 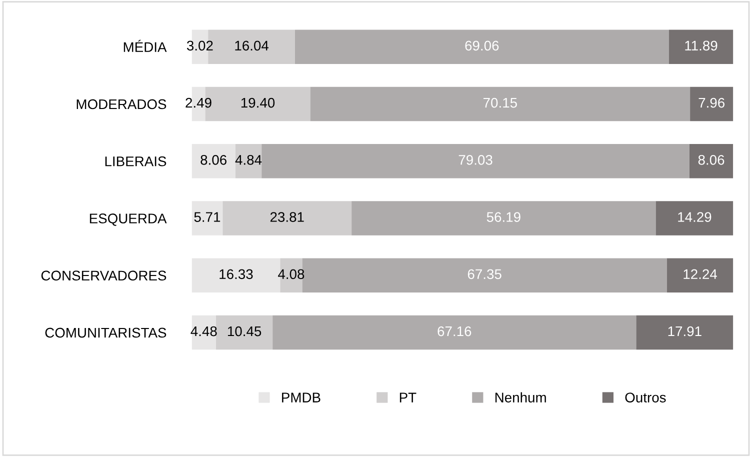 I want to click on data-label: 16.33, so click(x=236, y=274).